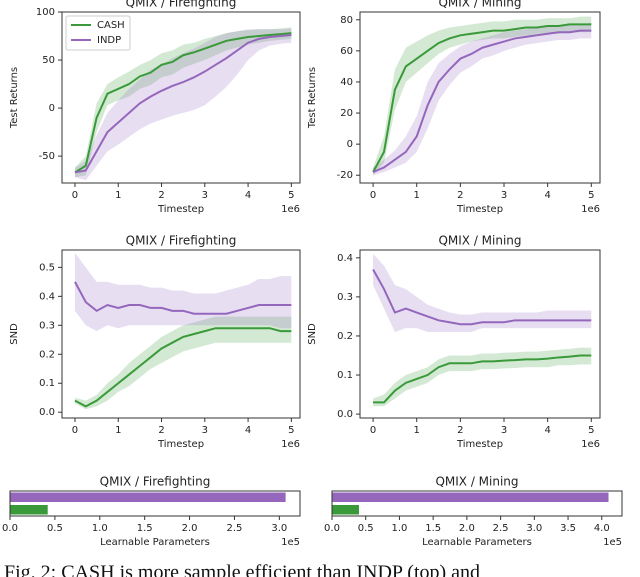 The width and height of the screenshot is (640, 577). Describe the element at coordinates (346, 20) in the screenshot. I see `y-tick-label: 80` at that location.